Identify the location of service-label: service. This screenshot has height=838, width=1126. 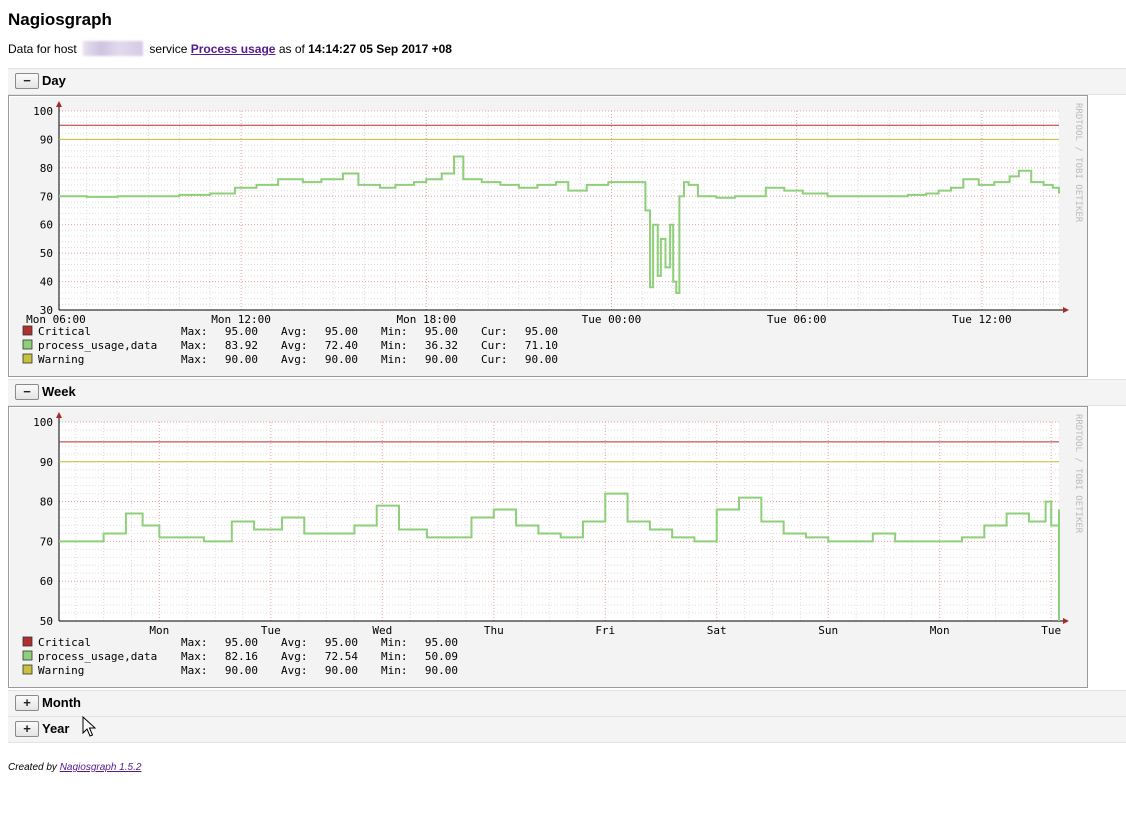
(168, 49).